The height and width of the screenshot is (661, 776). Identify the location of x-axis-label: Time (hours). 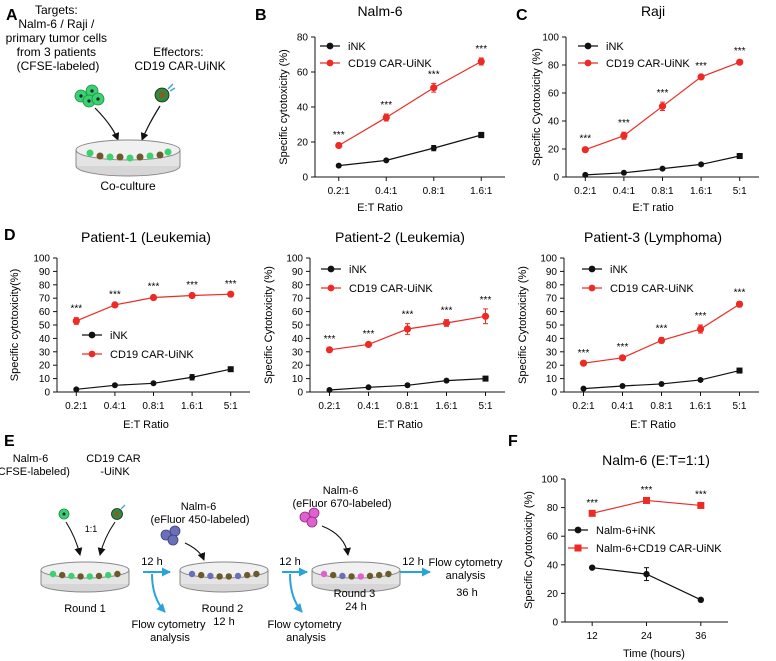
(654, 654).